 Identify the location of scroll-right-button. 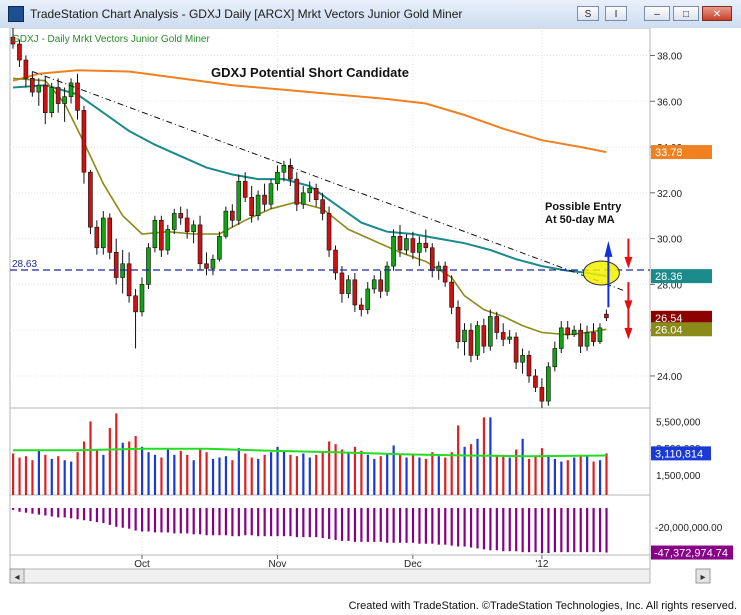
(703, 576).